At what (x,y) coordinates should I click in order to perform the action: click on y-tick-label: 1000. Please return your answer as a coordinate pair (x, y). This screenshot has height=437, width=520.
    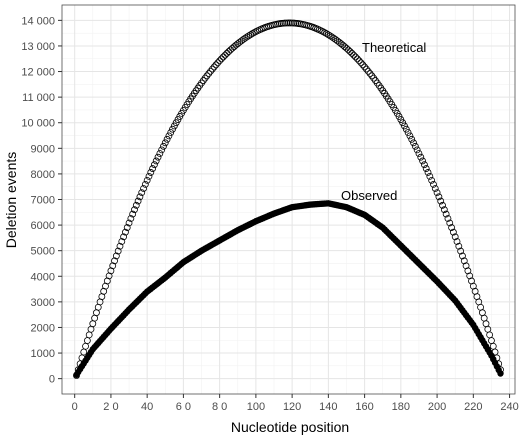
    Looking at the image, I should click on (43, 354).